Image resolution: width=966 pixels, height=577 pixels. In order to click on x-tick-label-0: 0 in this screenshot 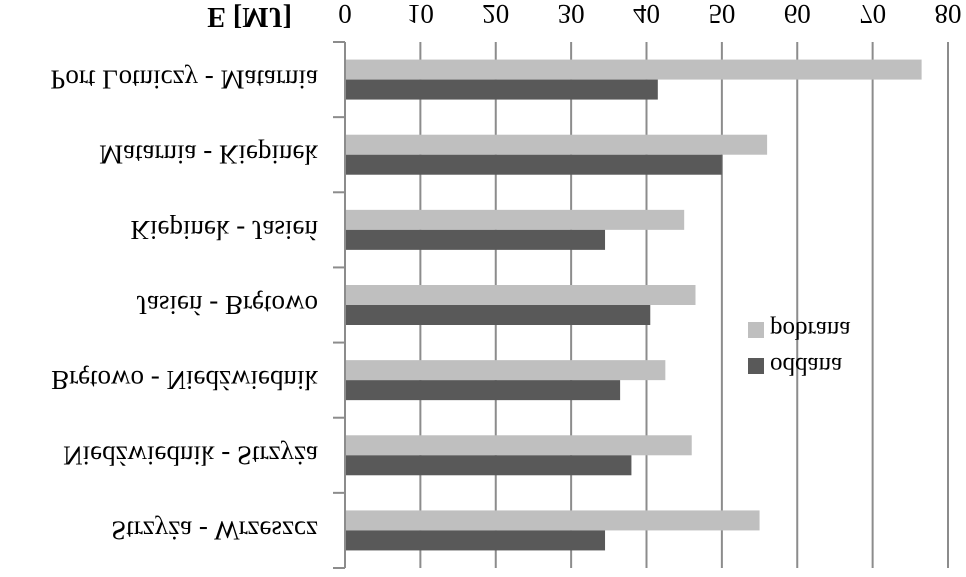, I will do `click(345, 14)`.